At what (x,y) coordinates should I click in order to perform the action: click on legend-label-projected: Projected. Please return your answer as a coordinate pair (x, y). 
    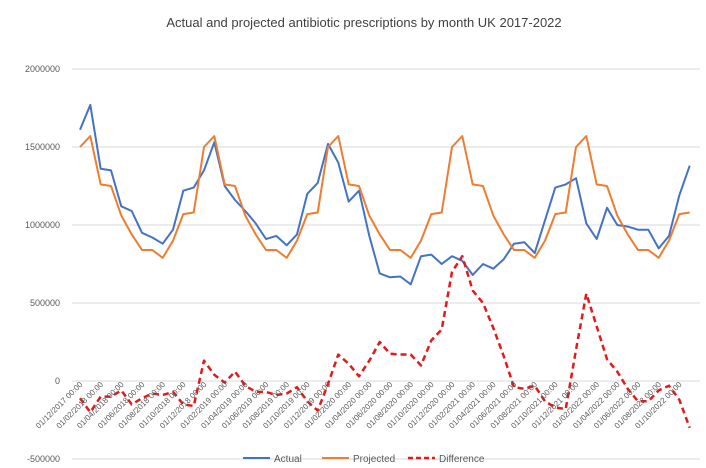
    Looking at the image, I should click on (374, 459).